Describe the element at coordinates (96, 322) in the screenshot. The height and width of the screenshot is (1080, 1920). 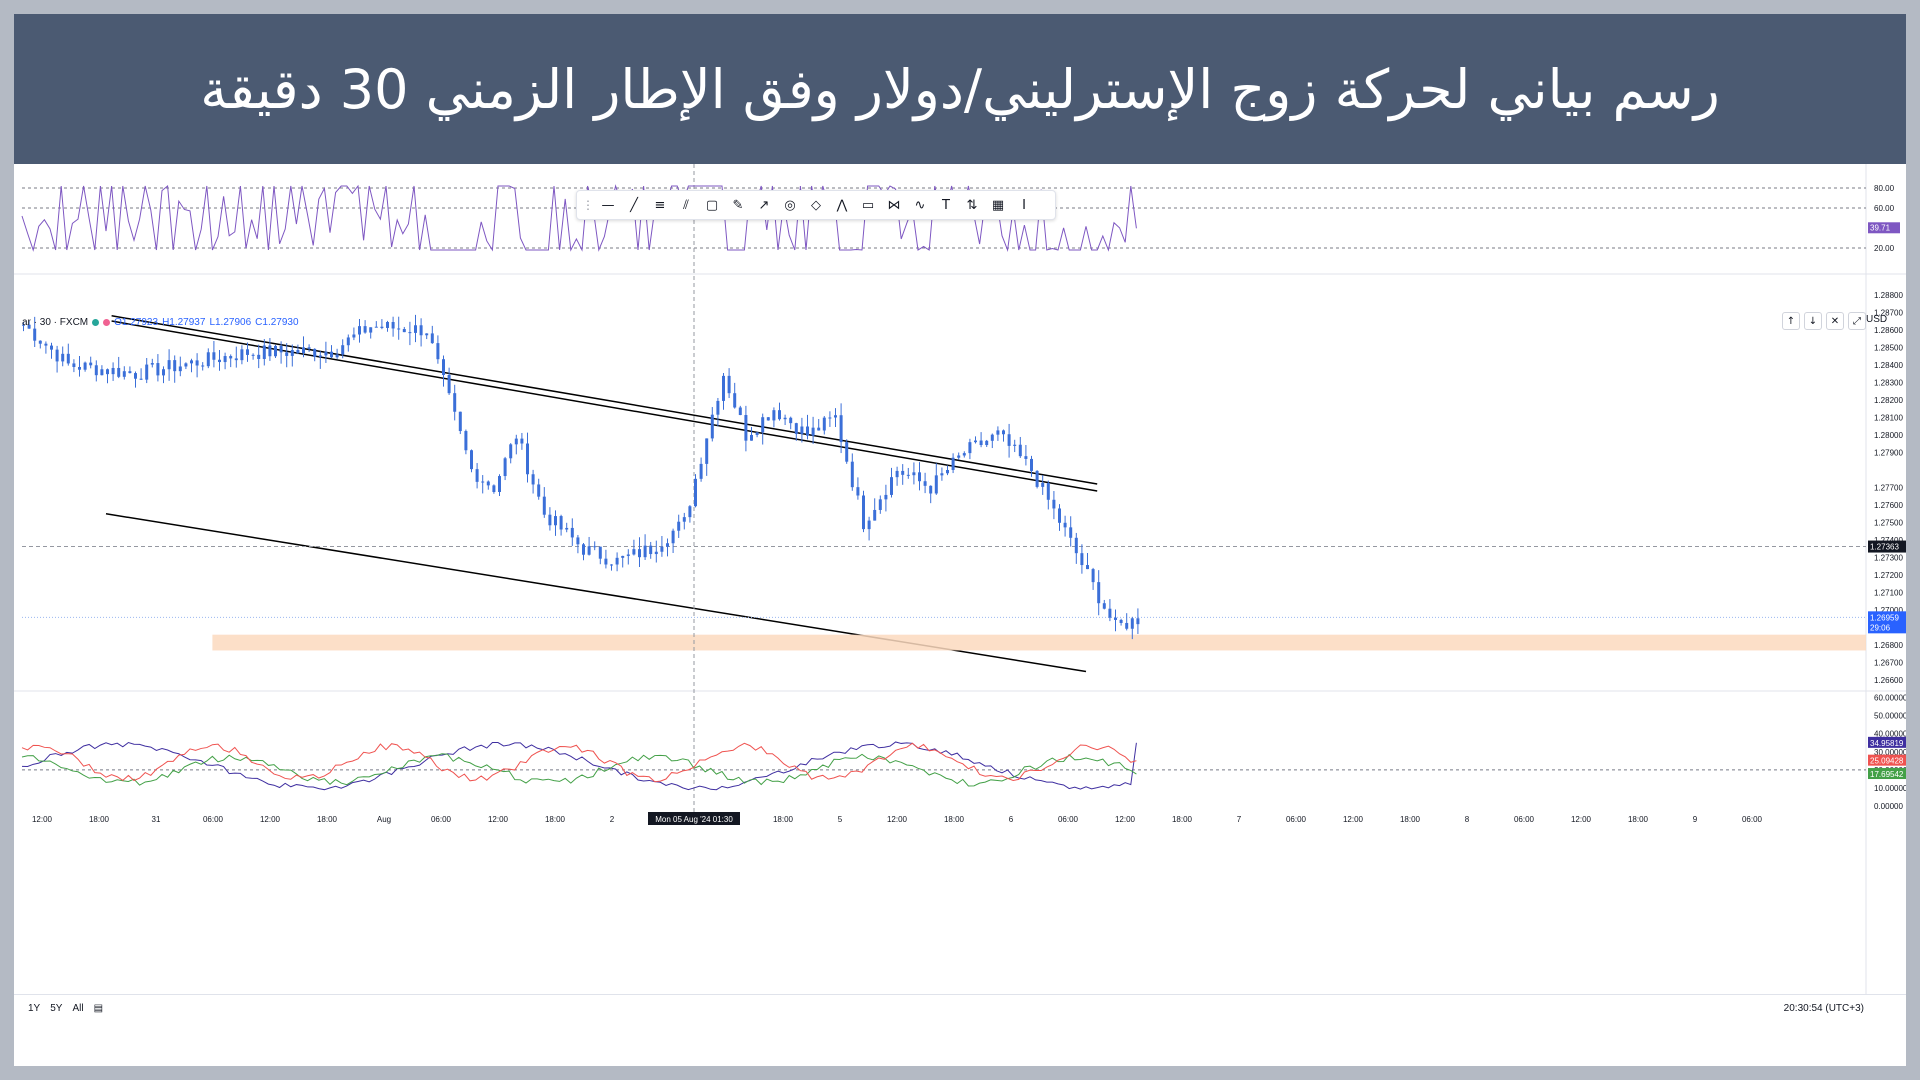
I see `status-dot-icon` at that location.